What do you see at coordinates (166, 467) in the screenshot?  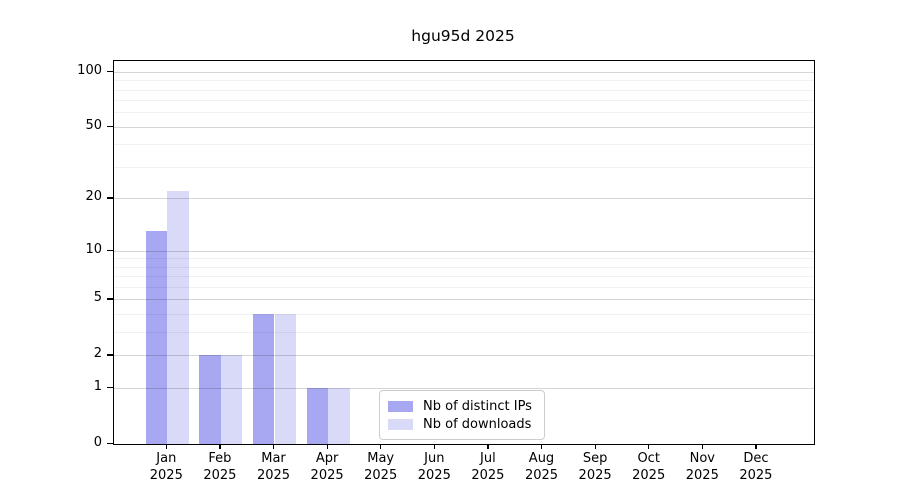 I see `x-tick-label: Jan 2025` at bounding box center [166, 467].